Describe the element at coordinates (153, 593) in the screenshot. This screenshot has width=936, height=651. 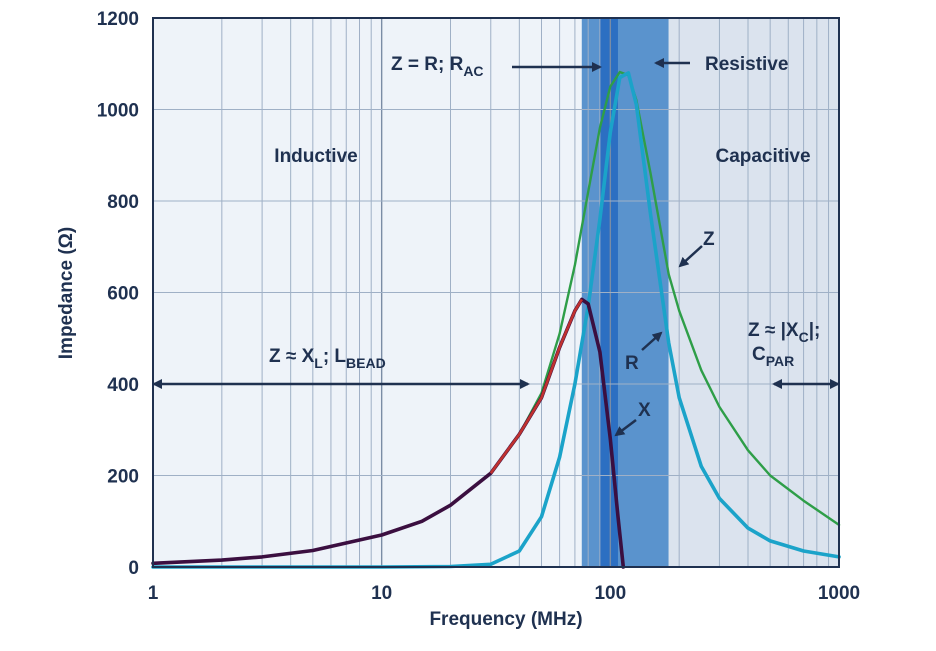
I see `x-tick-label: 1` at that location.